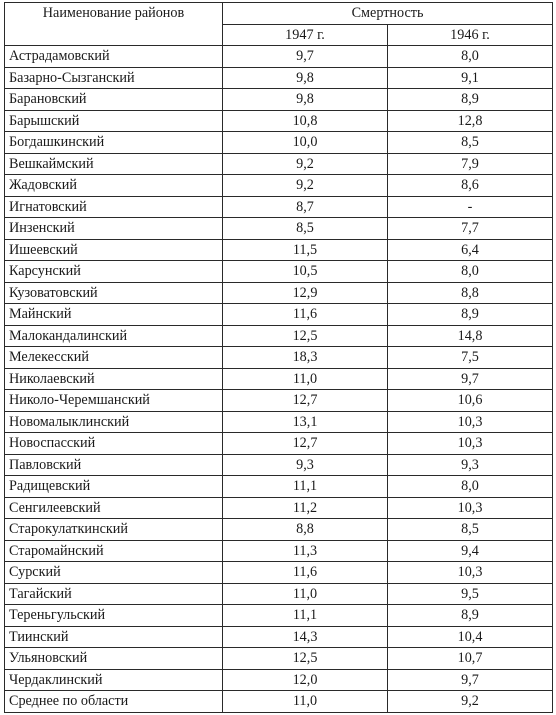 This screenshot has height=715, width=556. I want to click on mortality-1946-cell: 12,8, so click(470, 120).